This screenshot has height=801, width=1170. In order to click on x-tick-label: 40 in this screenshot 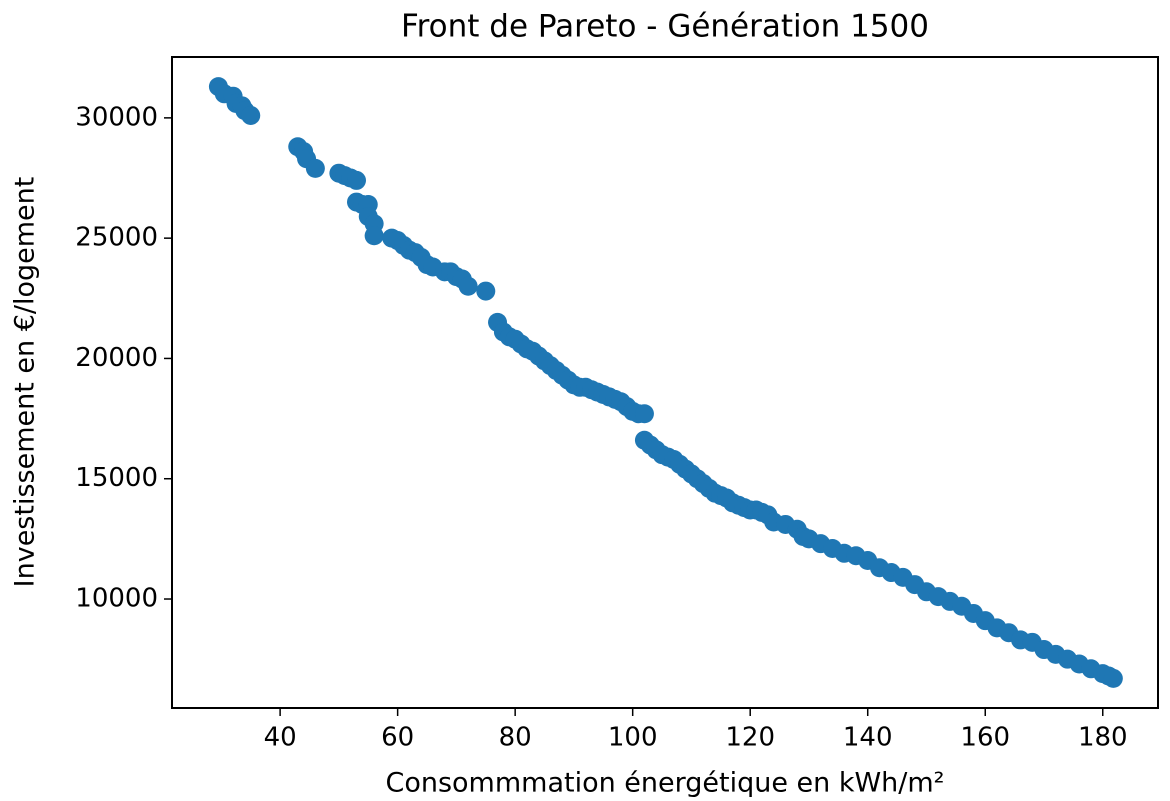, I will do `click(280, 738)`.